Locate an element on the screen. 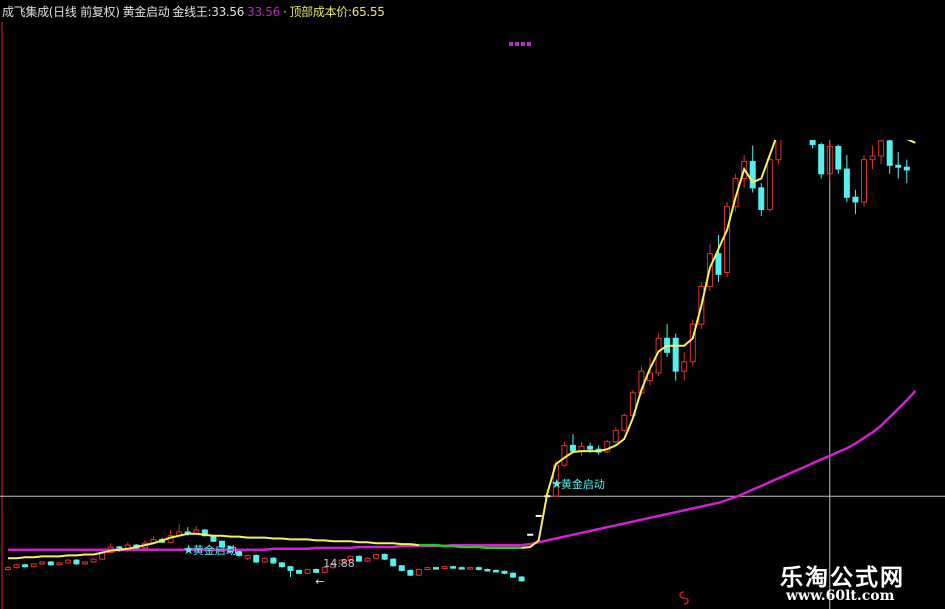 The width and height of the screenshot is (945, 609). top-cost-value: 65.55 is located at coordinates (368, 12).